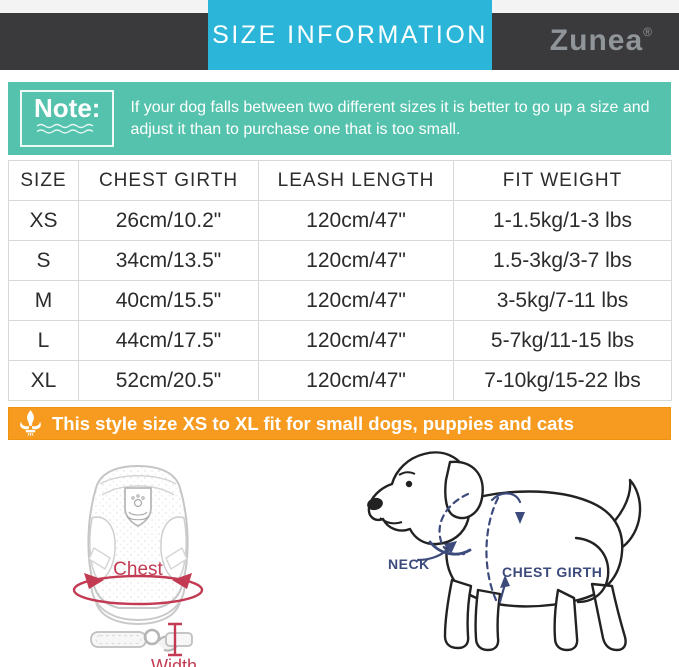 This screenshot has height=667, width=679. I want to click on brand-logo: Zunea®, so click(601, 41).